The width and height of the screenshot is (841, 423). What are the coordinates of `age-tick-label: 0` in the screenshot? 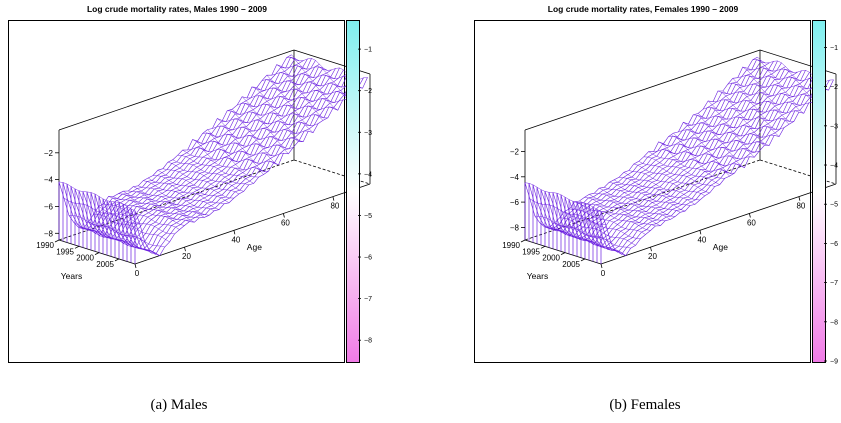 It's located at (137, 273).